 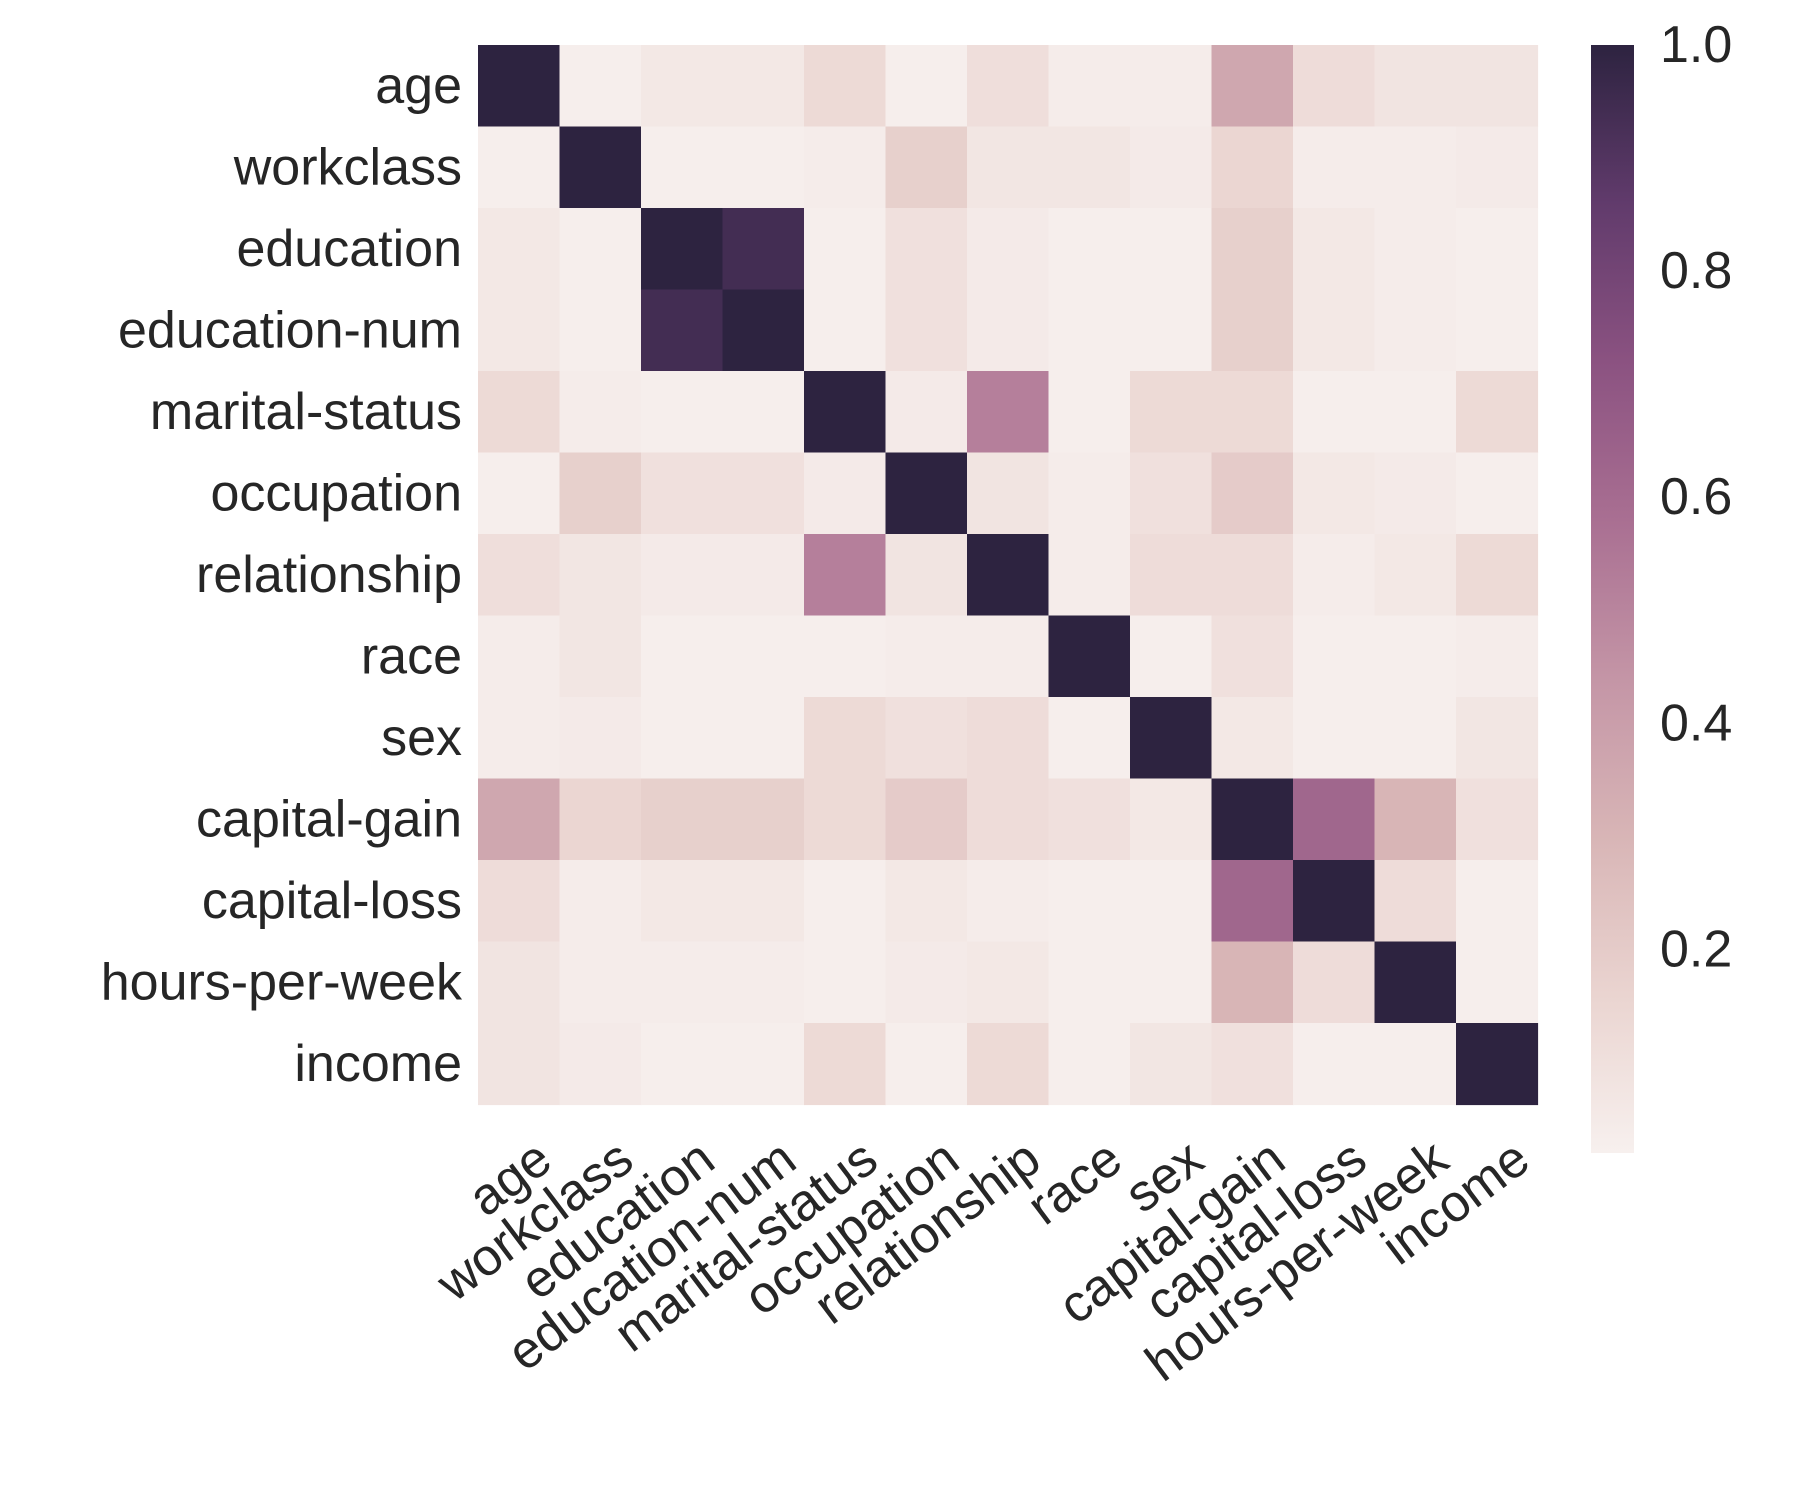 I want to click on heatmap-cell-marital-status-sex, so click(x=1171, y=412).